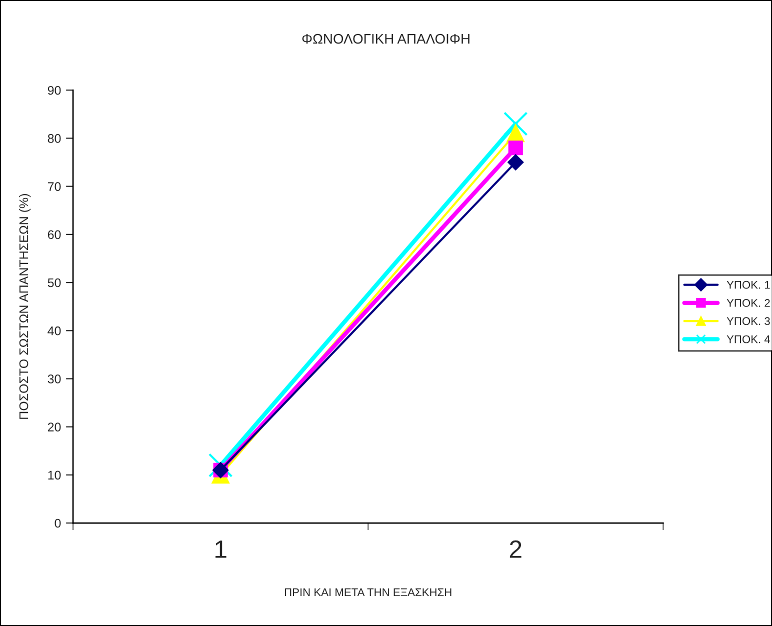 This screenshot has height=626, width=772. What do you see at coordinates (516, 549) in the screenshot?
I see `x-tick-label: 2` at bounding box center [516, 549].